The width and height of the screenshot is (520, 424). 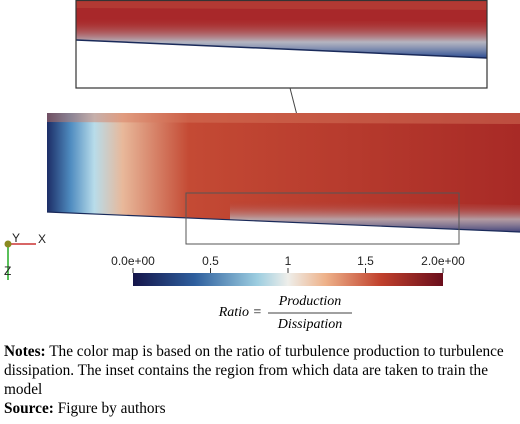 I want to click on colorbar-ramp, so click(x=288, y=279).